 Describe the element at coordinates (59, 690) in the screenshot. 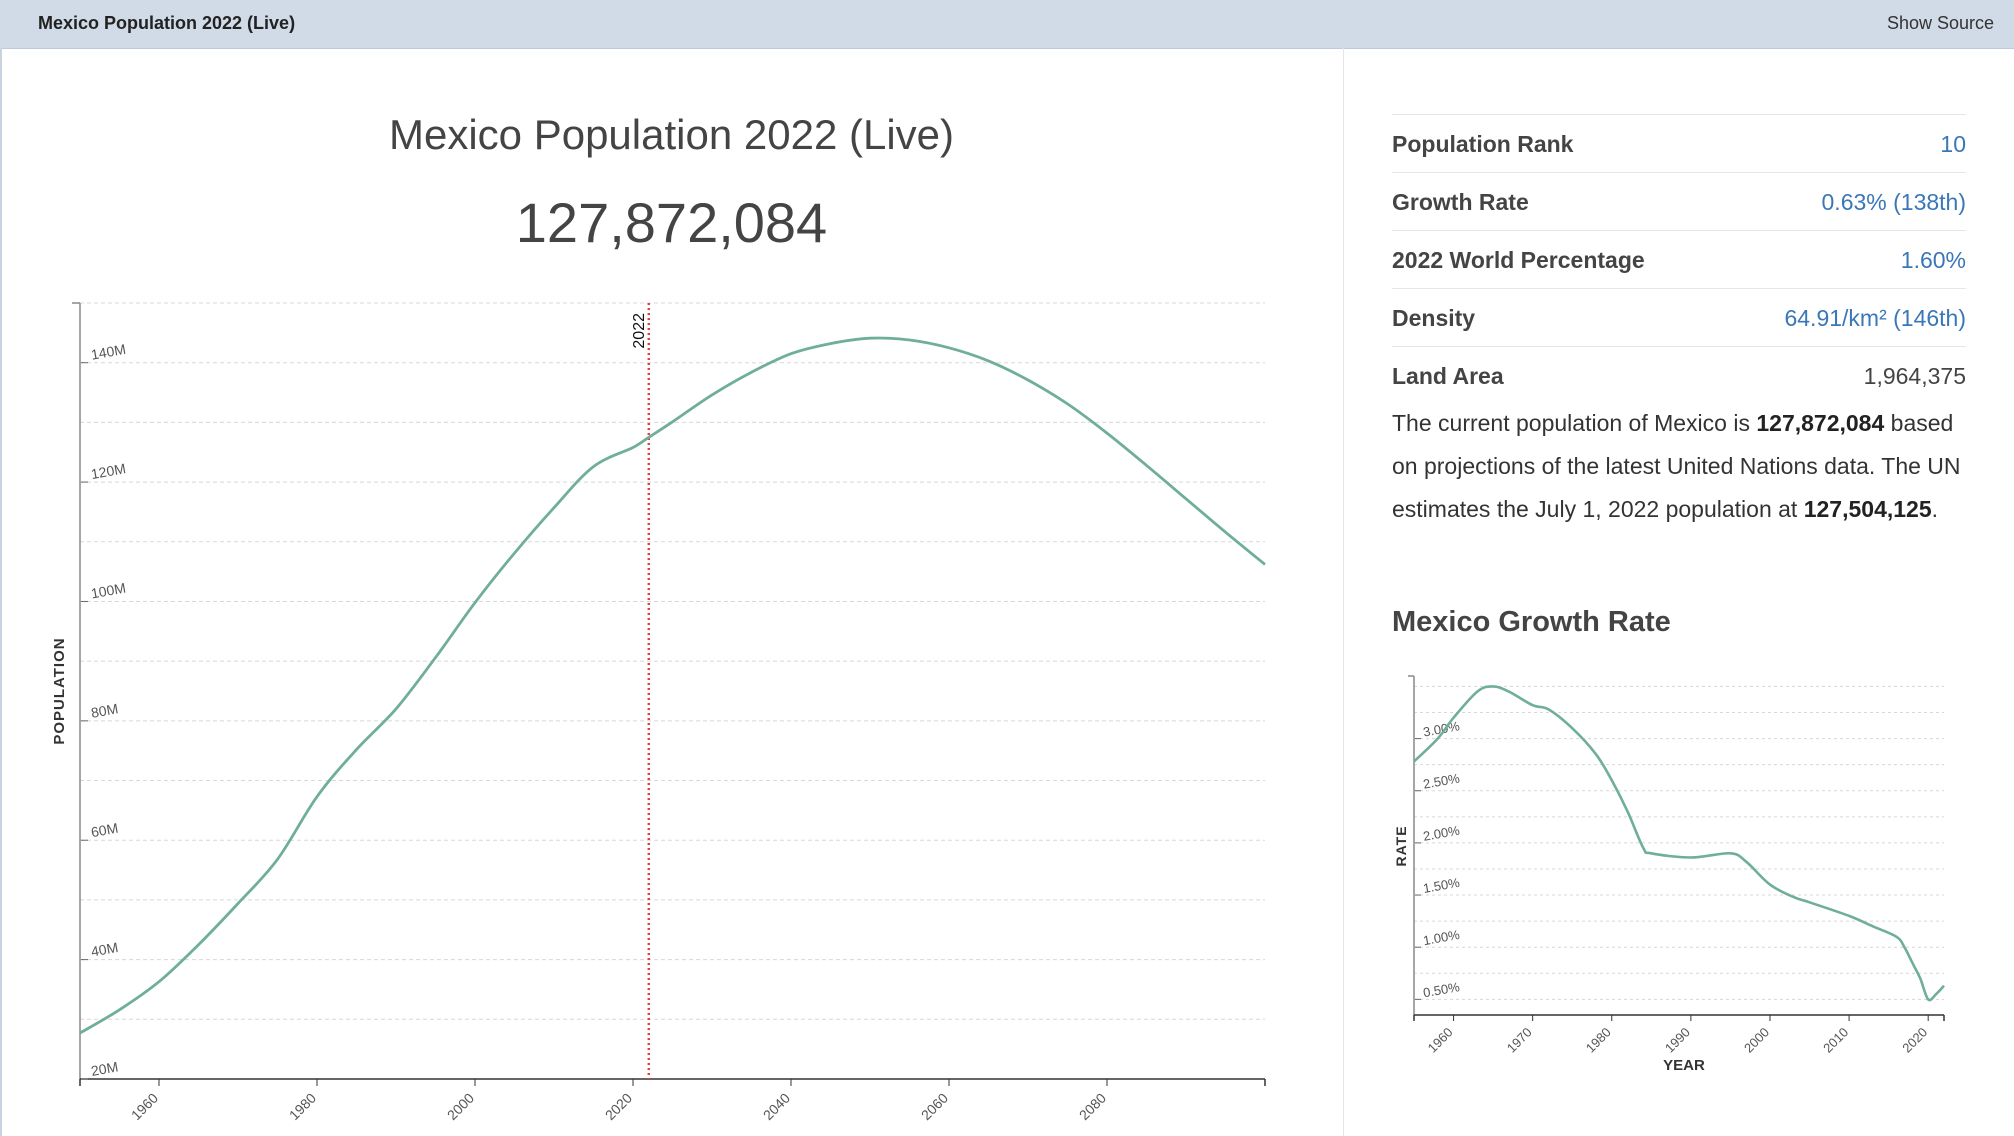

I see `y-axis-title: POPULATION` at that location.